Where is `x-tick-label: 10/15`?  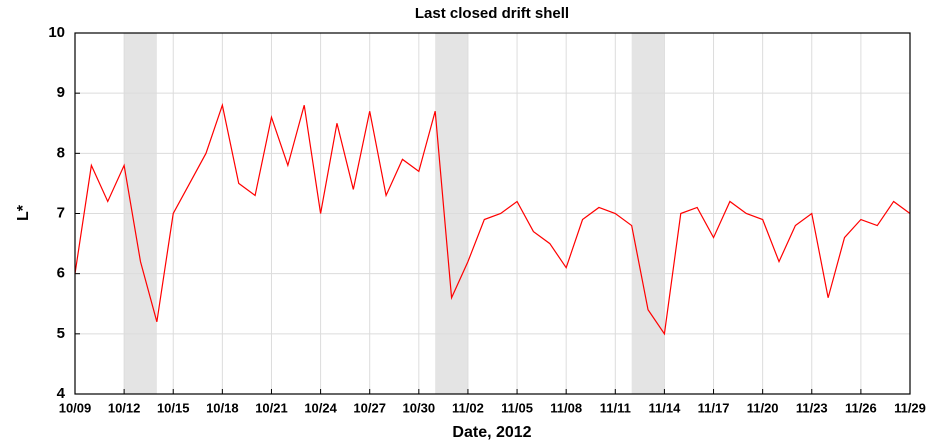 x-tick-label: 10/15 is located at coordinates (173, 407).